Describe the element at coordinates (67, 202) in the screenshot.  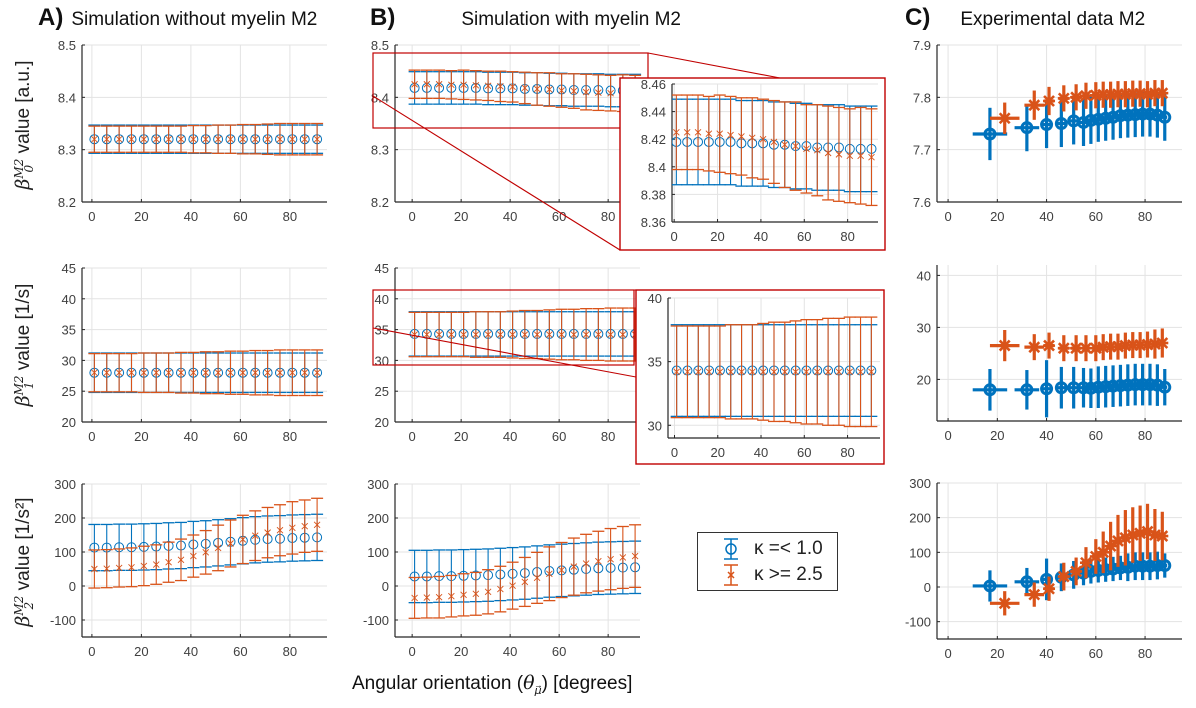
I see `y-tick-label: 8.2` at that location.